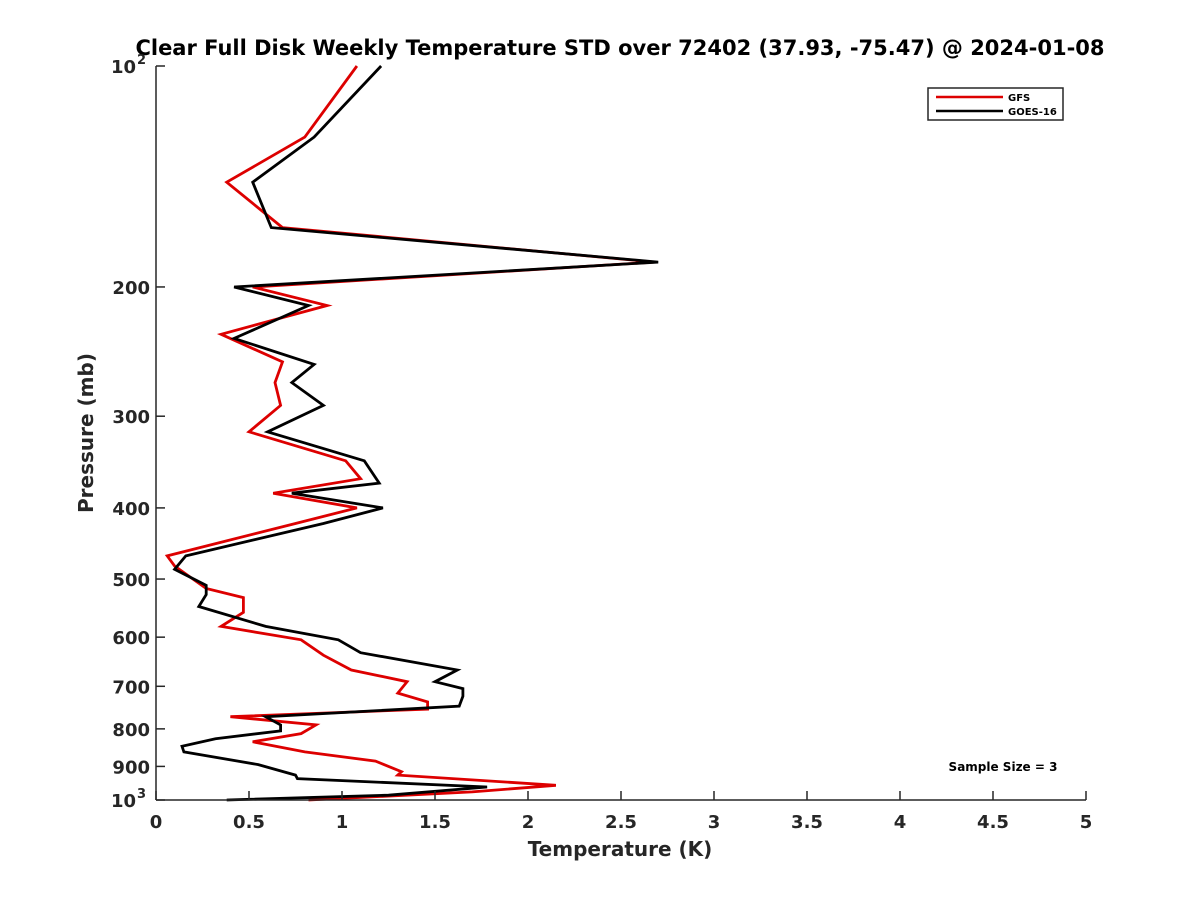  What do you see at coordinates (1032, 112) in the screenshot?
I see `legend-label-goes-16: GOES-16` at bounding box center [1032, 112].